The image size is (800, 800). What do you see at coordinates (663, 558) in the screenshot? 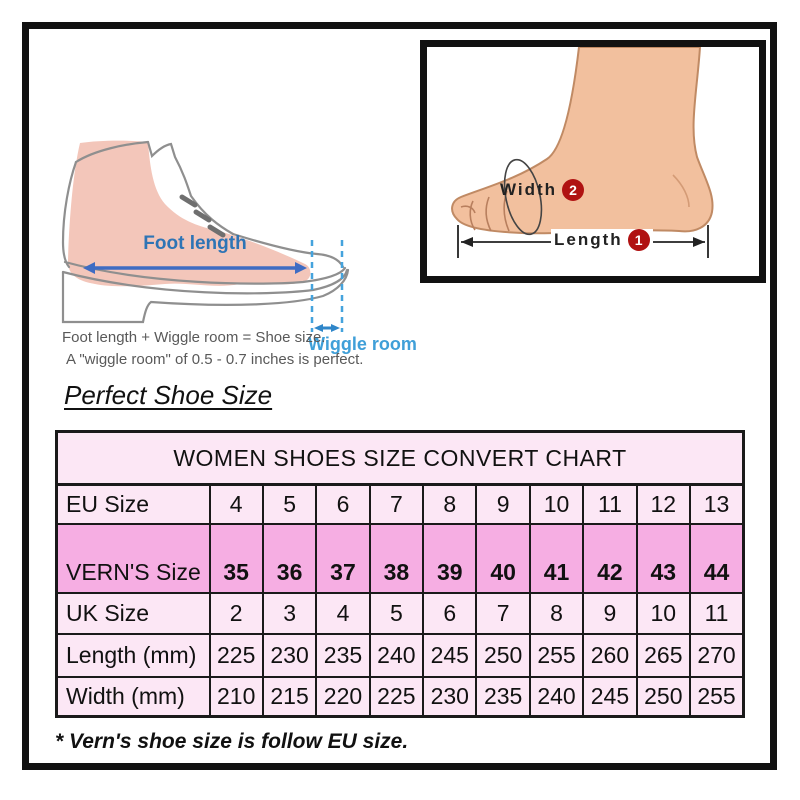
I see `size-cell: 43` at bounding box center [663, 558].